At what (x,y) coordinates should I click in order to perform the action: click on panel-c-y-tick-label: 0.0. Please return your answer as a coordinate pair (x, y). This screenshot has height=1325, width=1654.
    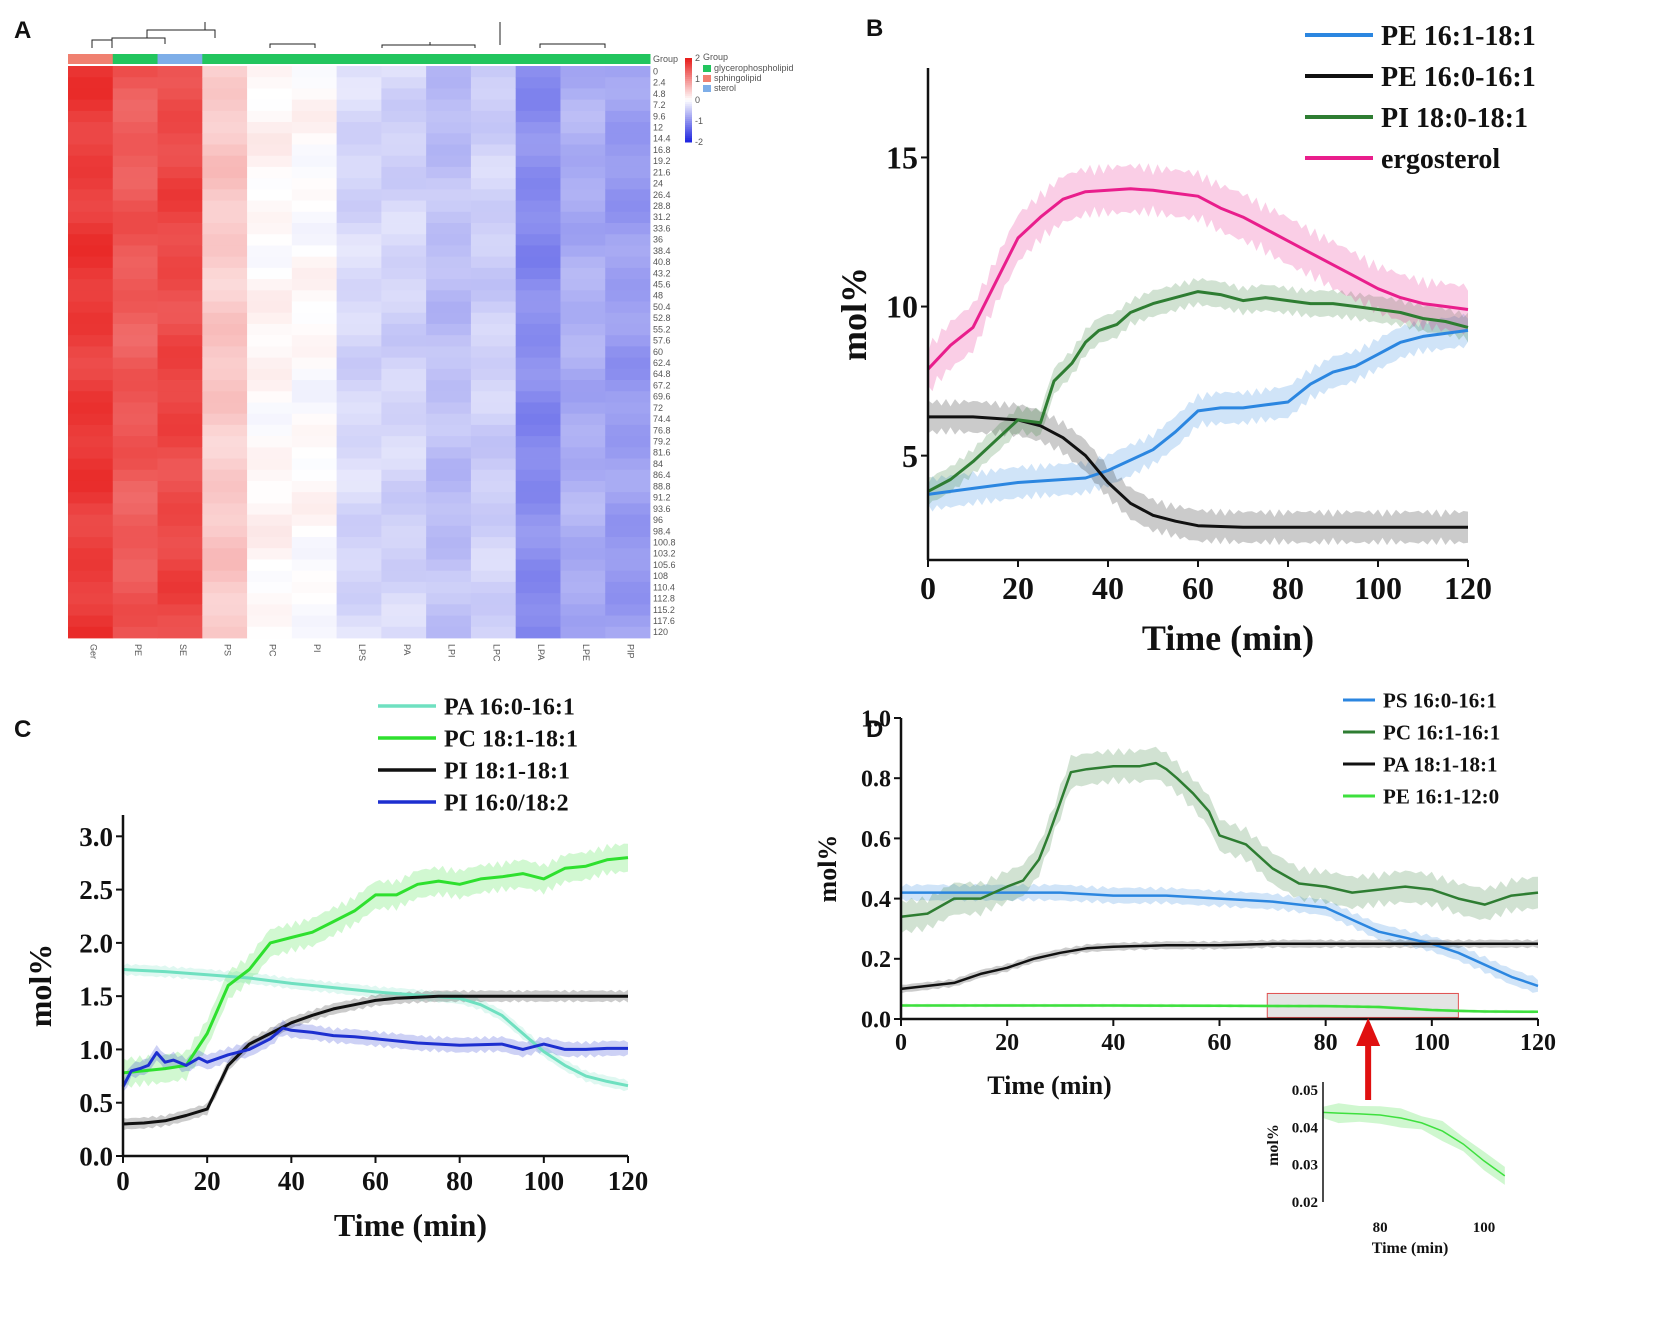
    Looking at the image, I should click on (96, 1156).